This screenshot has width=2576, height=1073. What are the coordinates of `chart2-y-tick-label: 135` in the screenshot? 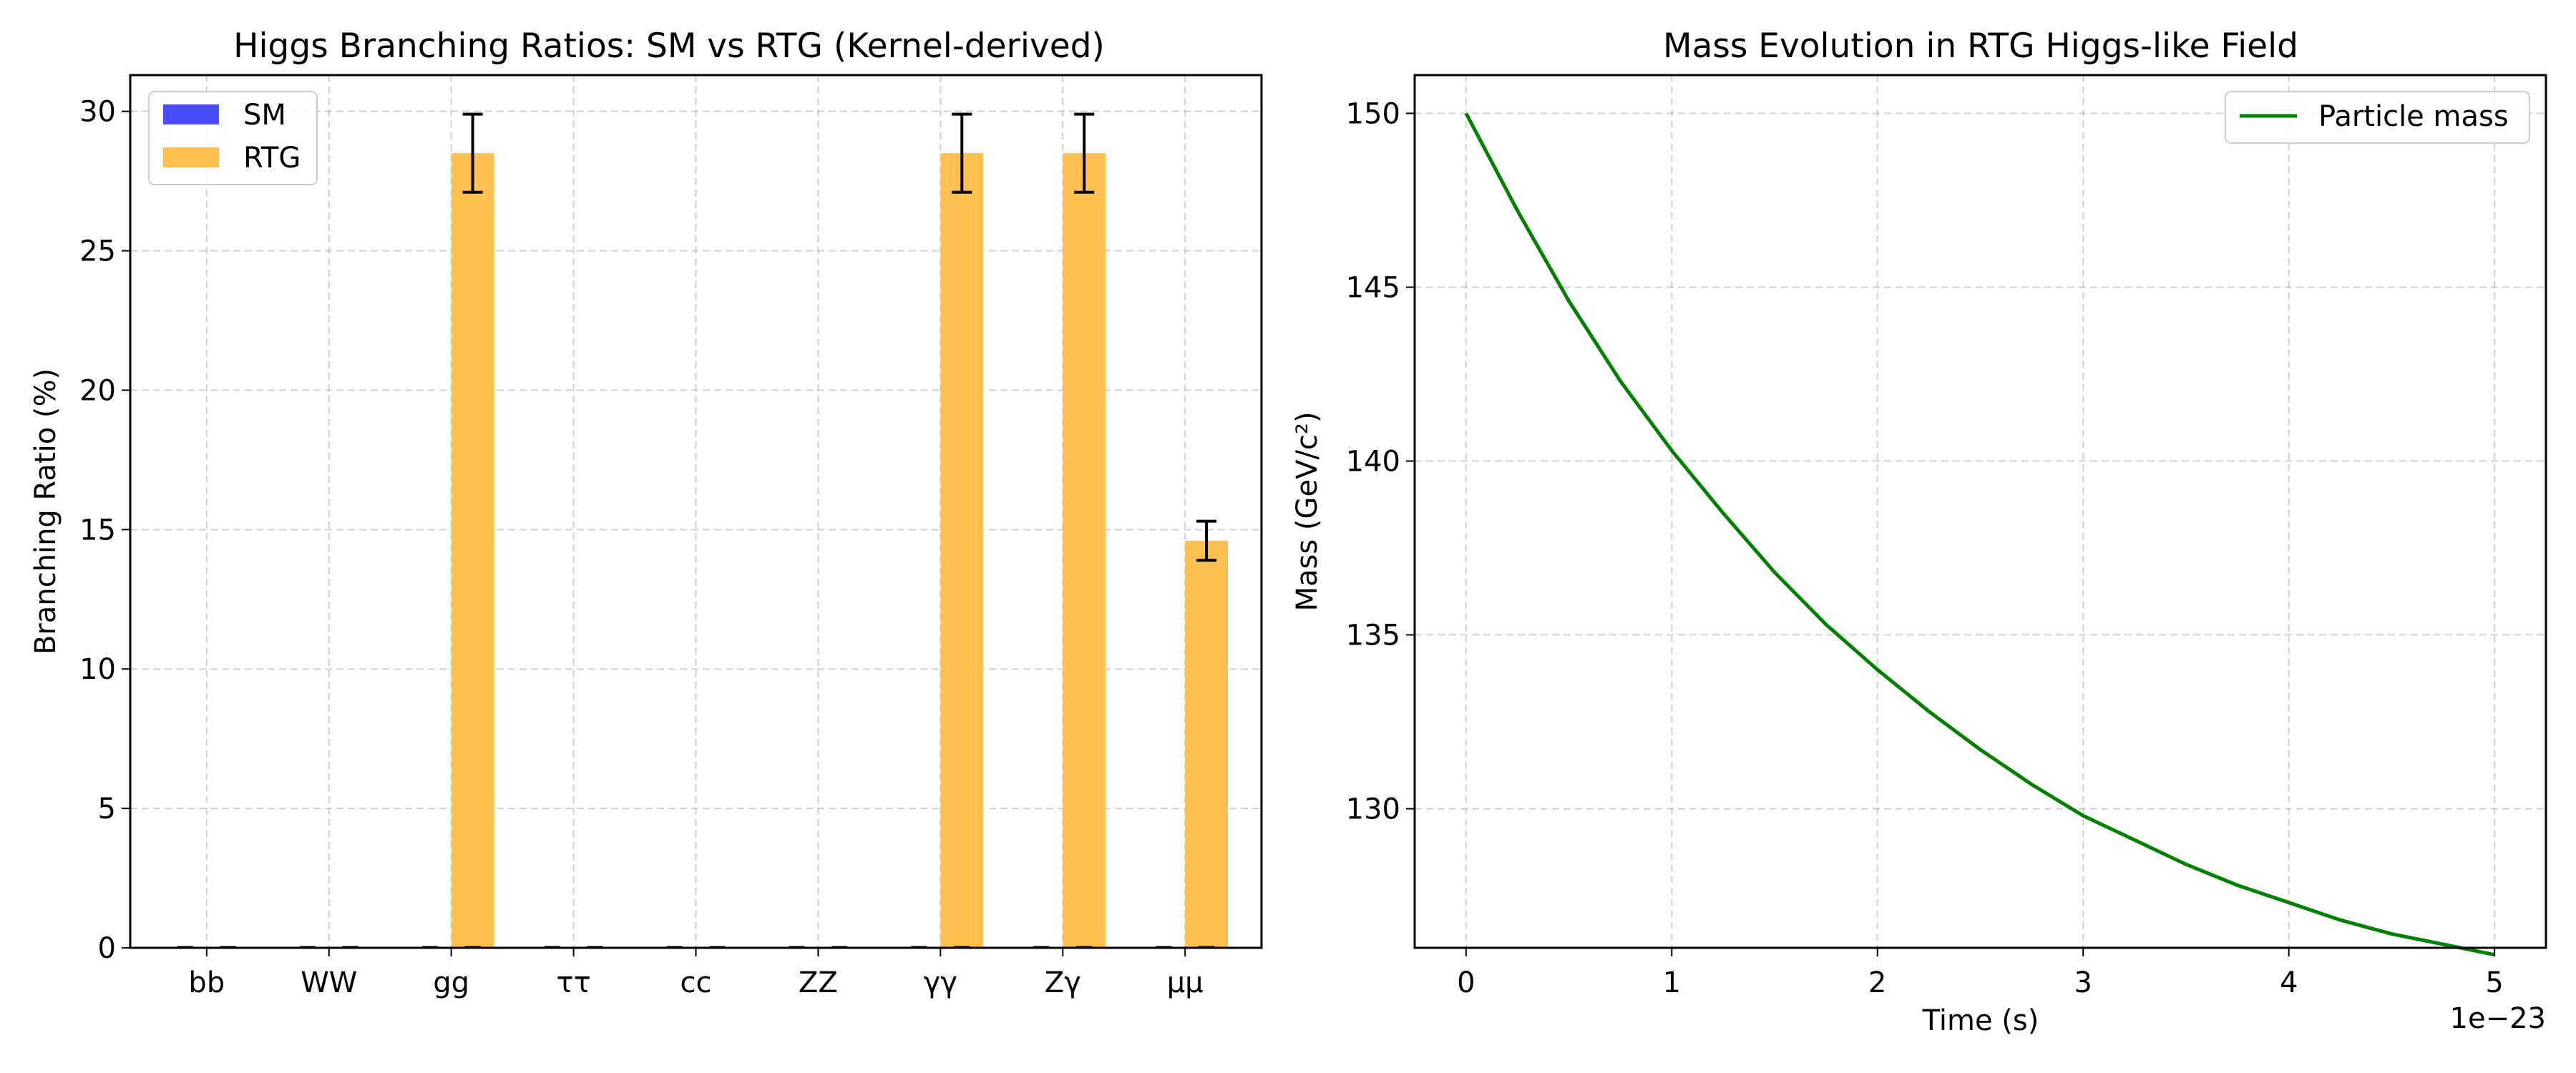 It's located at (1373, 635).